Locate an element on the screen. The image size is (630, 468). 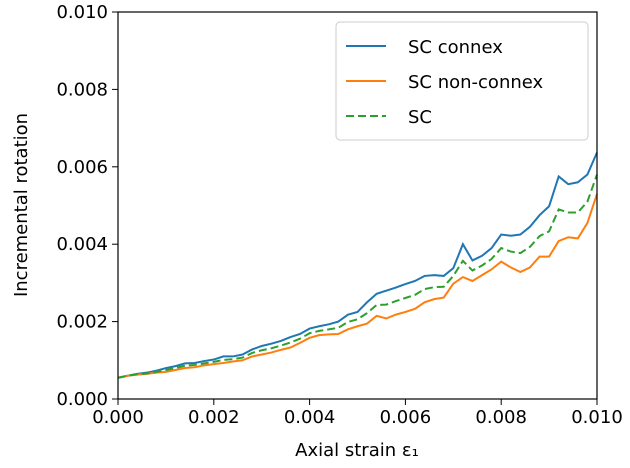
y-tick-label: 0.000 is located at coordinates (82, 399).